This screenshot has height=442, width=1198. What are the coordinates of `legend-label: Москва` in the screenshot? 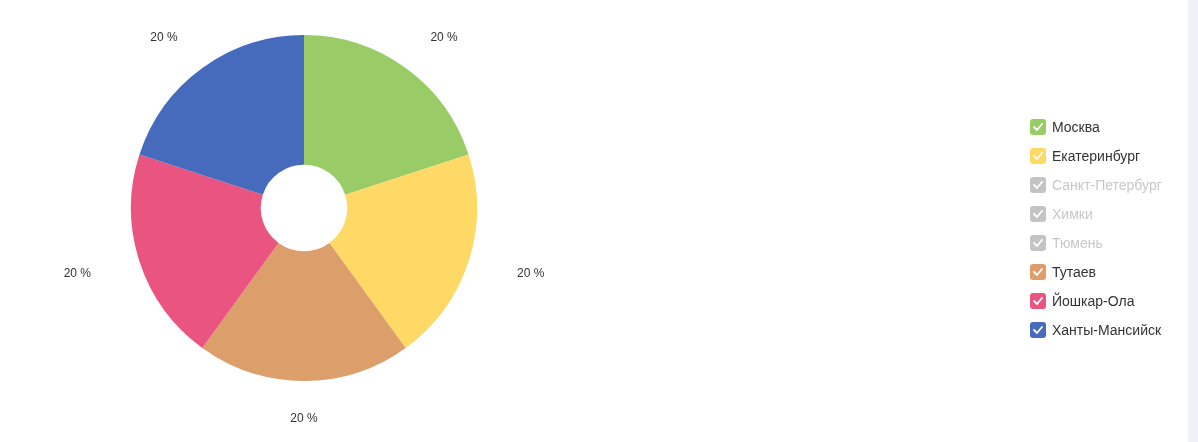 It's located at (1076, 126).